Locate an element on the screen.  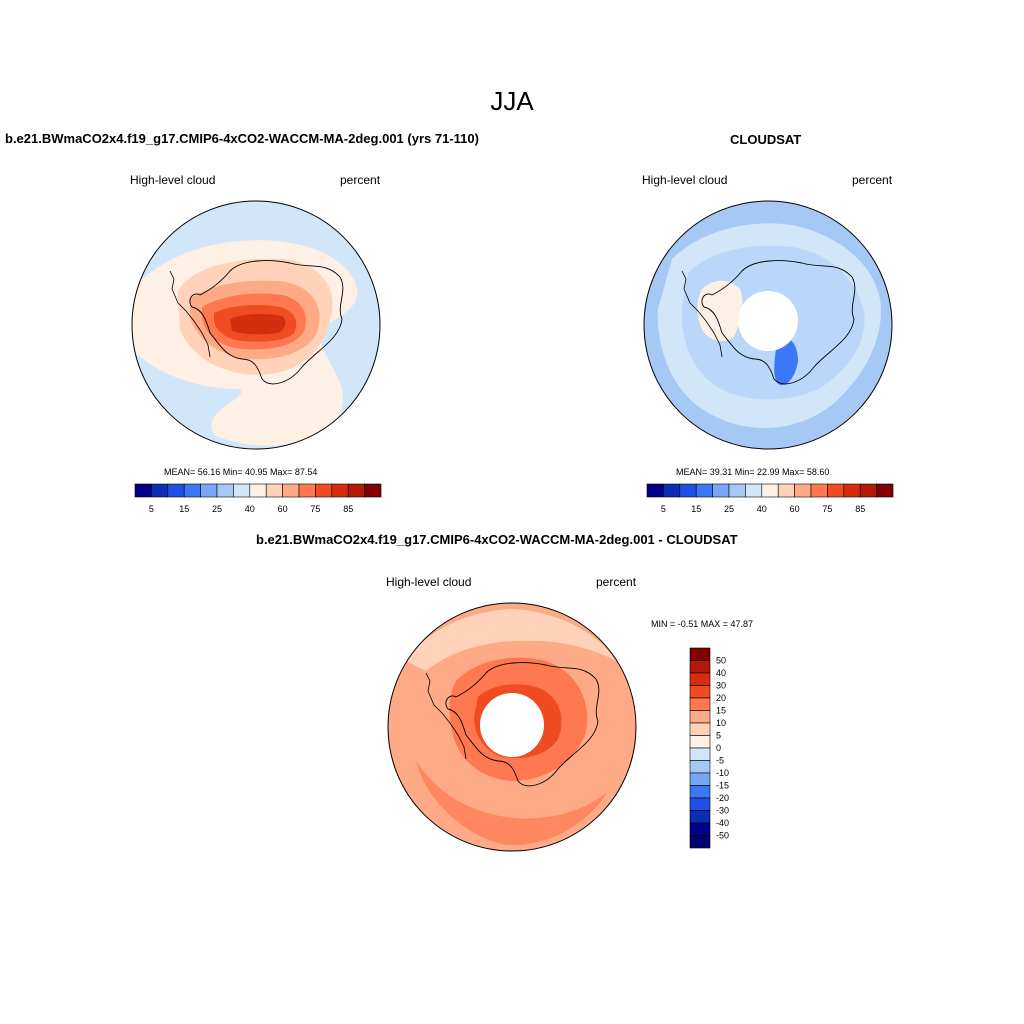
panel1-units-label: percent is located at coordinates (360, 180).